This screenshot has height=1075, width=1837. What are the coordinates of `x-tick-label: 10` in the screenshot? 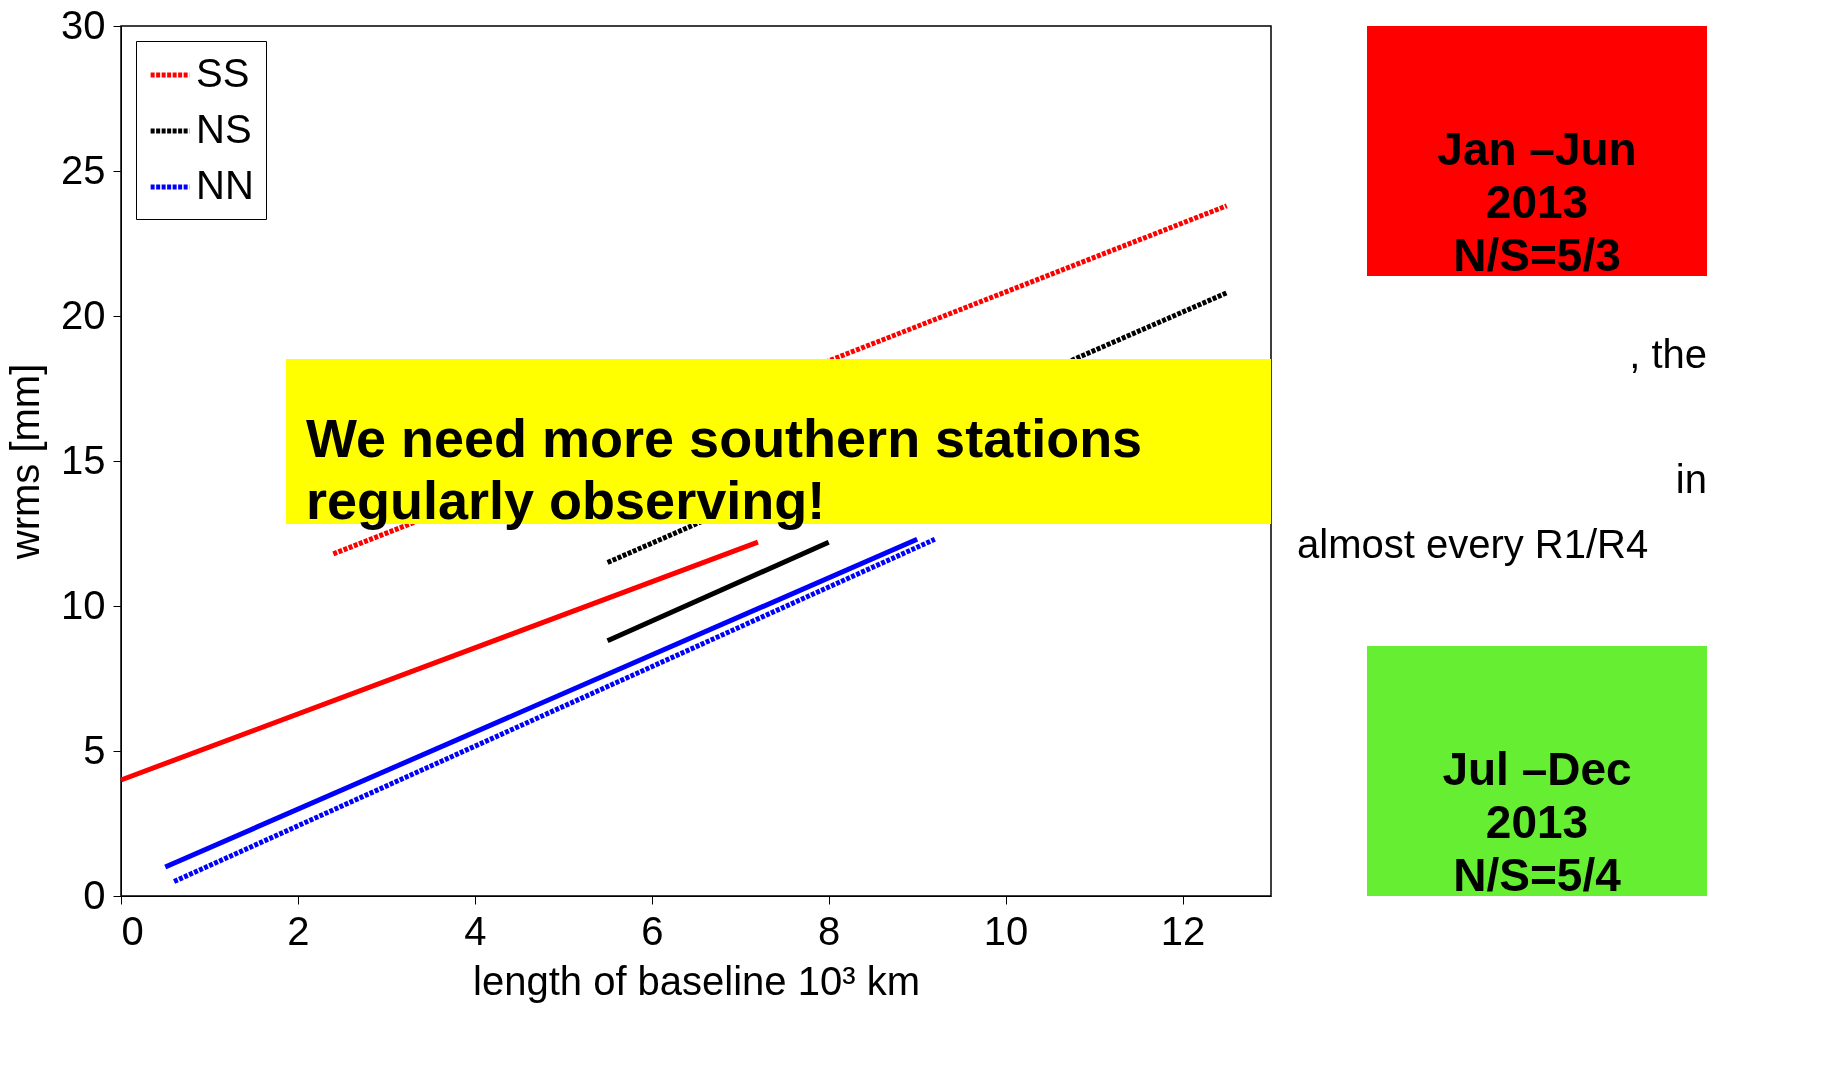 It's located at (1006, 930).